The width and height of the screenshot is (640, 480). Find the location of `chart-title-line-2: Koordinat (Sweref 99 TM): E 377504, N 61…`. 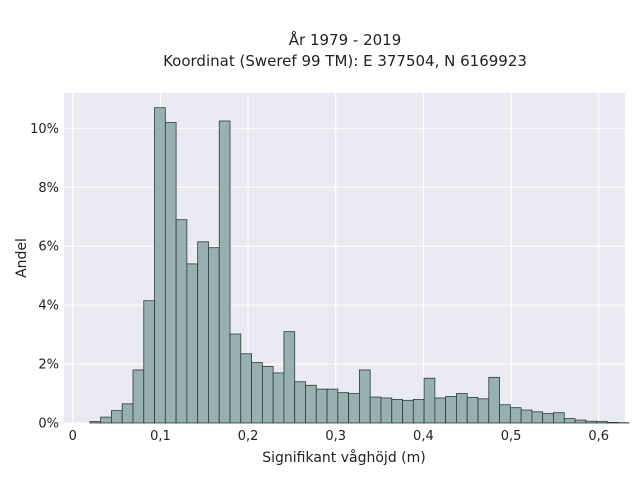

chart-title-line-2: Koordinat (Sweref 99 TM): E 377504, N 61… is located at coordinates (345, 61).